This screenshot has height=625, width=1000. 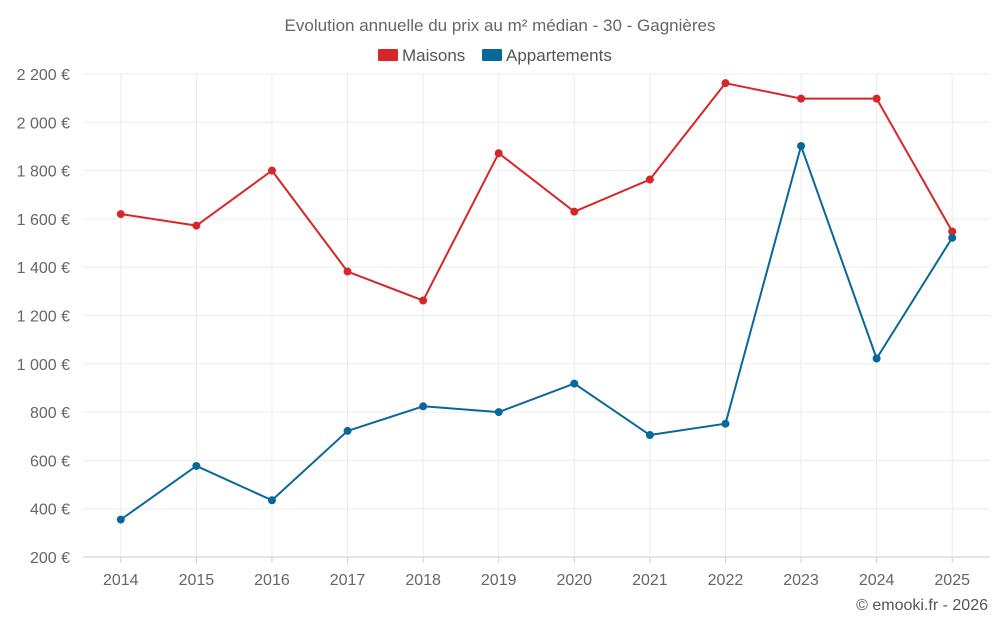 I want to click on y-tick-label: 2 000 €, so click(x=43, y=123).